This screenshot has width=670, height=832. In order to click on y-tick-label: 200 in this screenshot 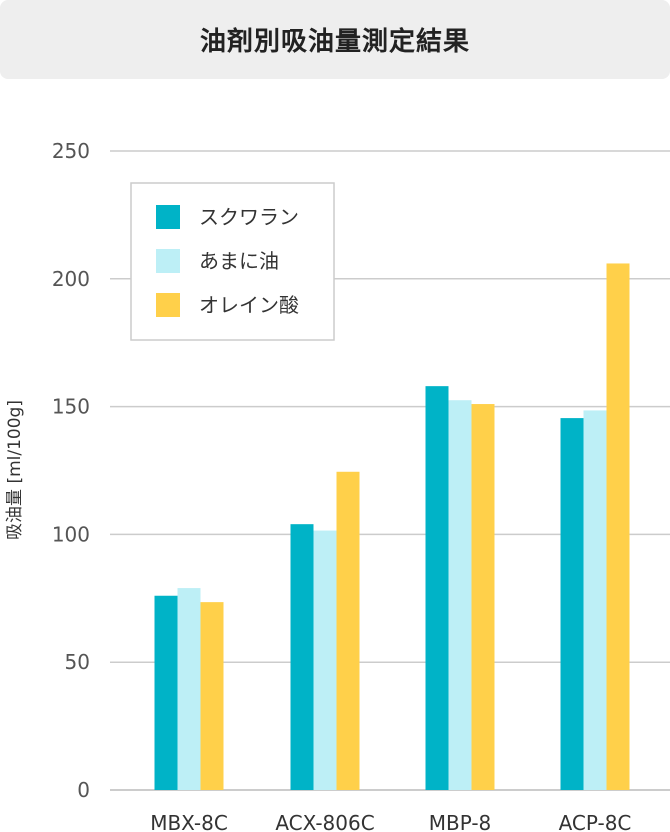, I will do `click(71, 279)`.